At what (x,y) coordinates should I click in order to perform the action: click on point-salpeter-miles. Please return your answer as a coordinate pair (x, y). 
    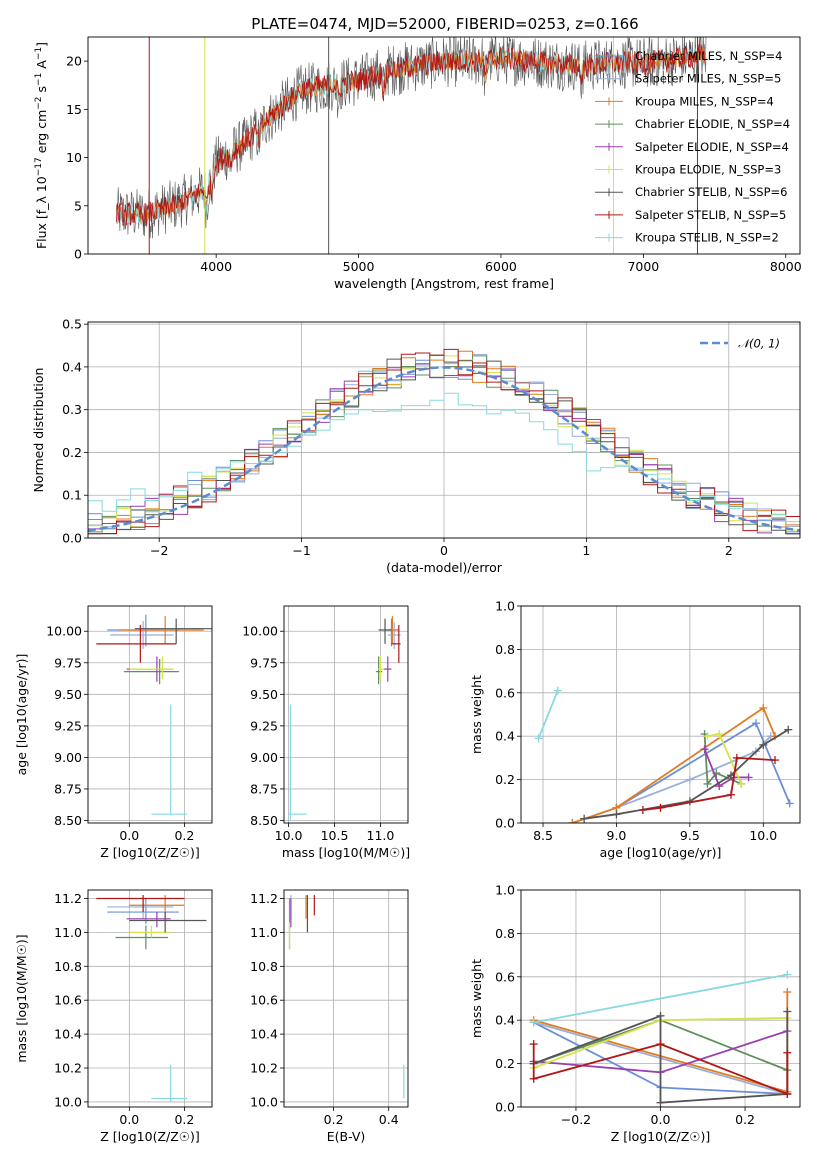
    Looking at the image, I should click on (142, 635).